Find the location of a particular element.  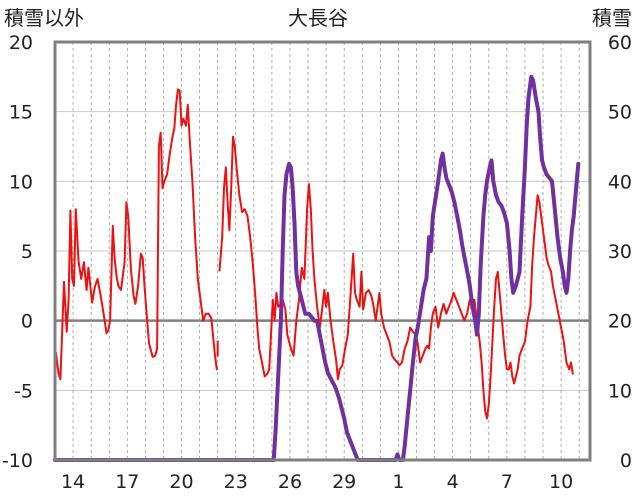

right-tick-label: 40 is located at coordinates (620, 182).